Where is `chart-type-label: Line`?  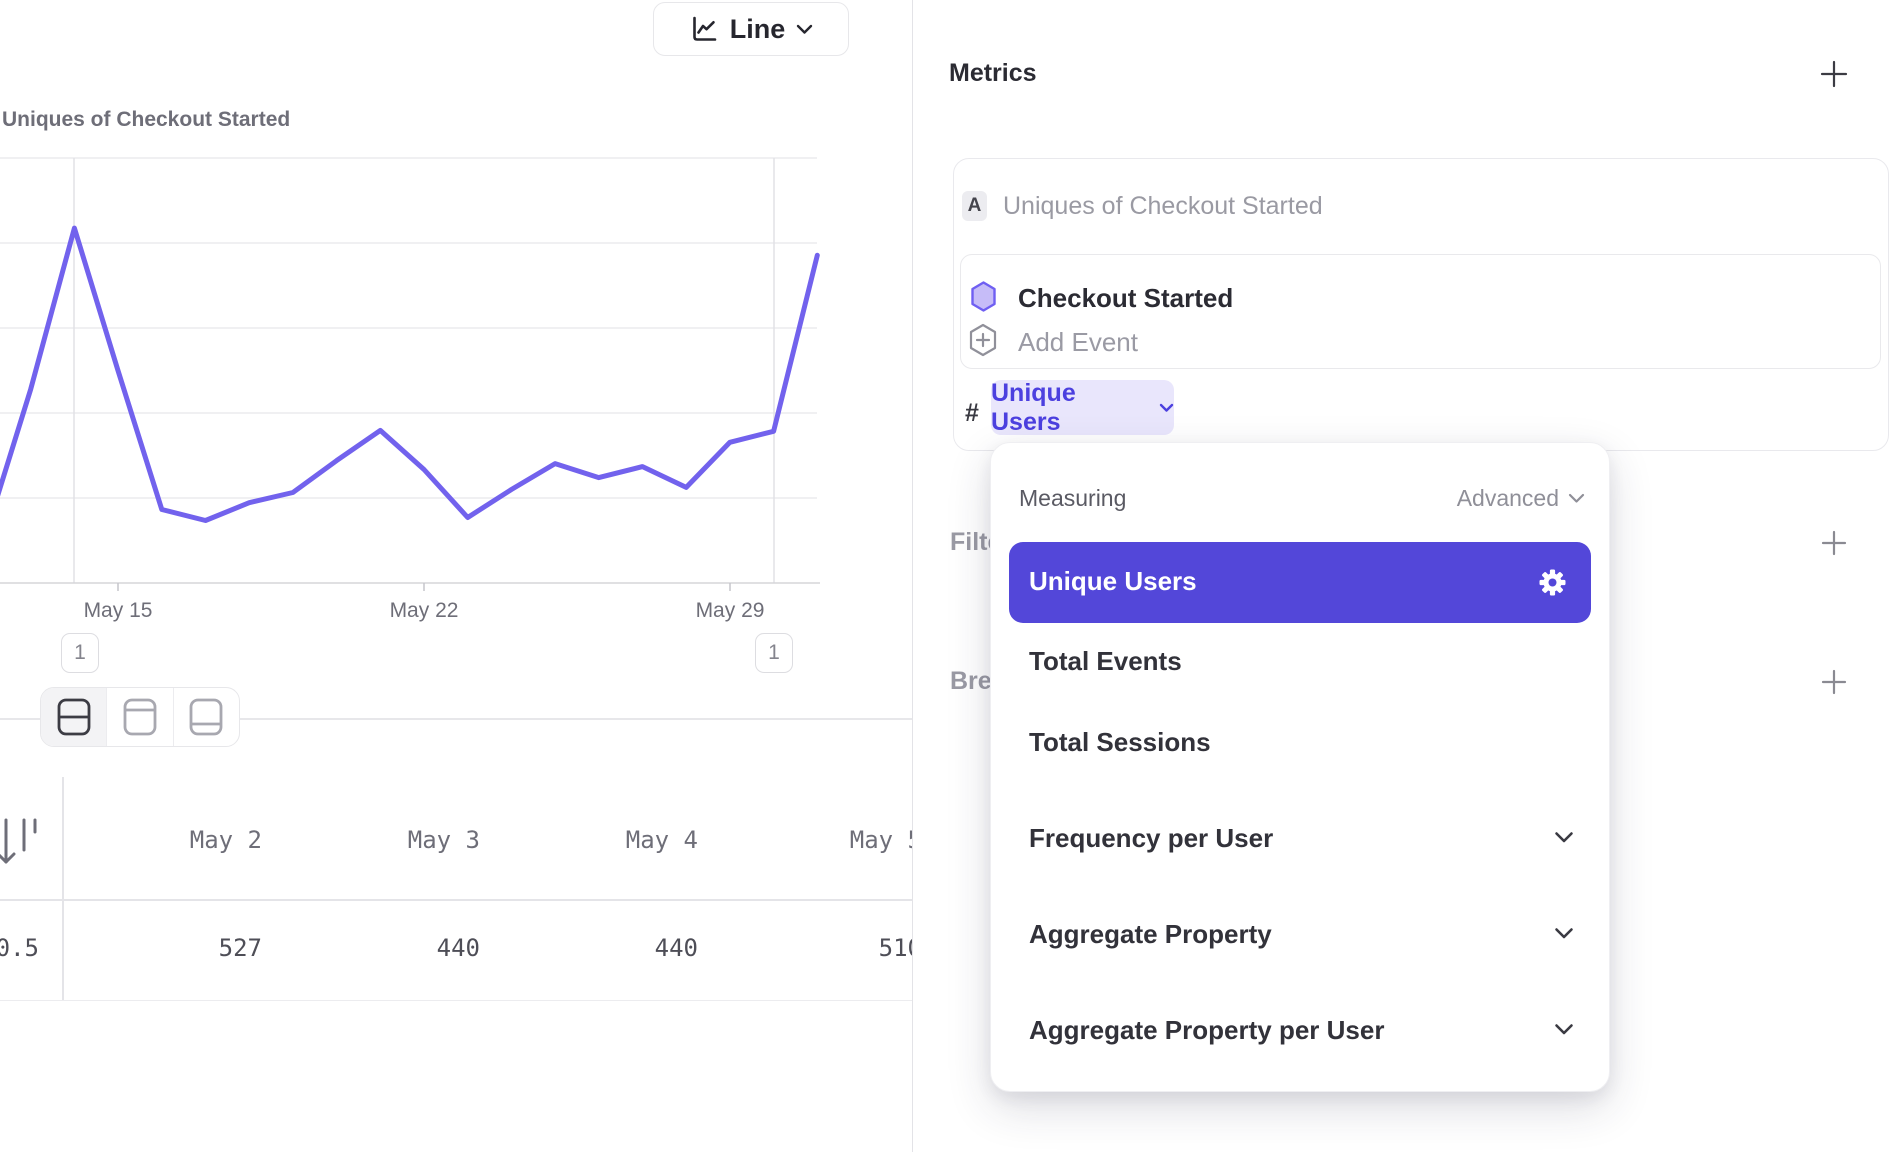
chart-type-label: Line is located at coordinates (757, 28).